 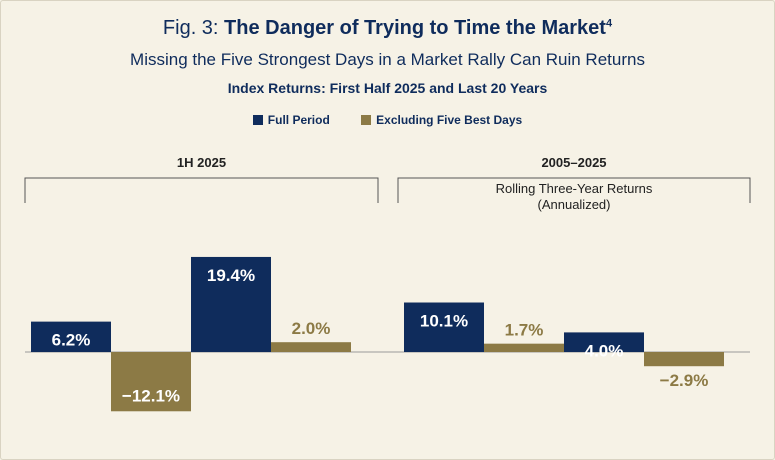 What do you see at coordinates (609, 23) in the screenshot?
I see `footnote-mark: 4` at bounding box center [609, 23].